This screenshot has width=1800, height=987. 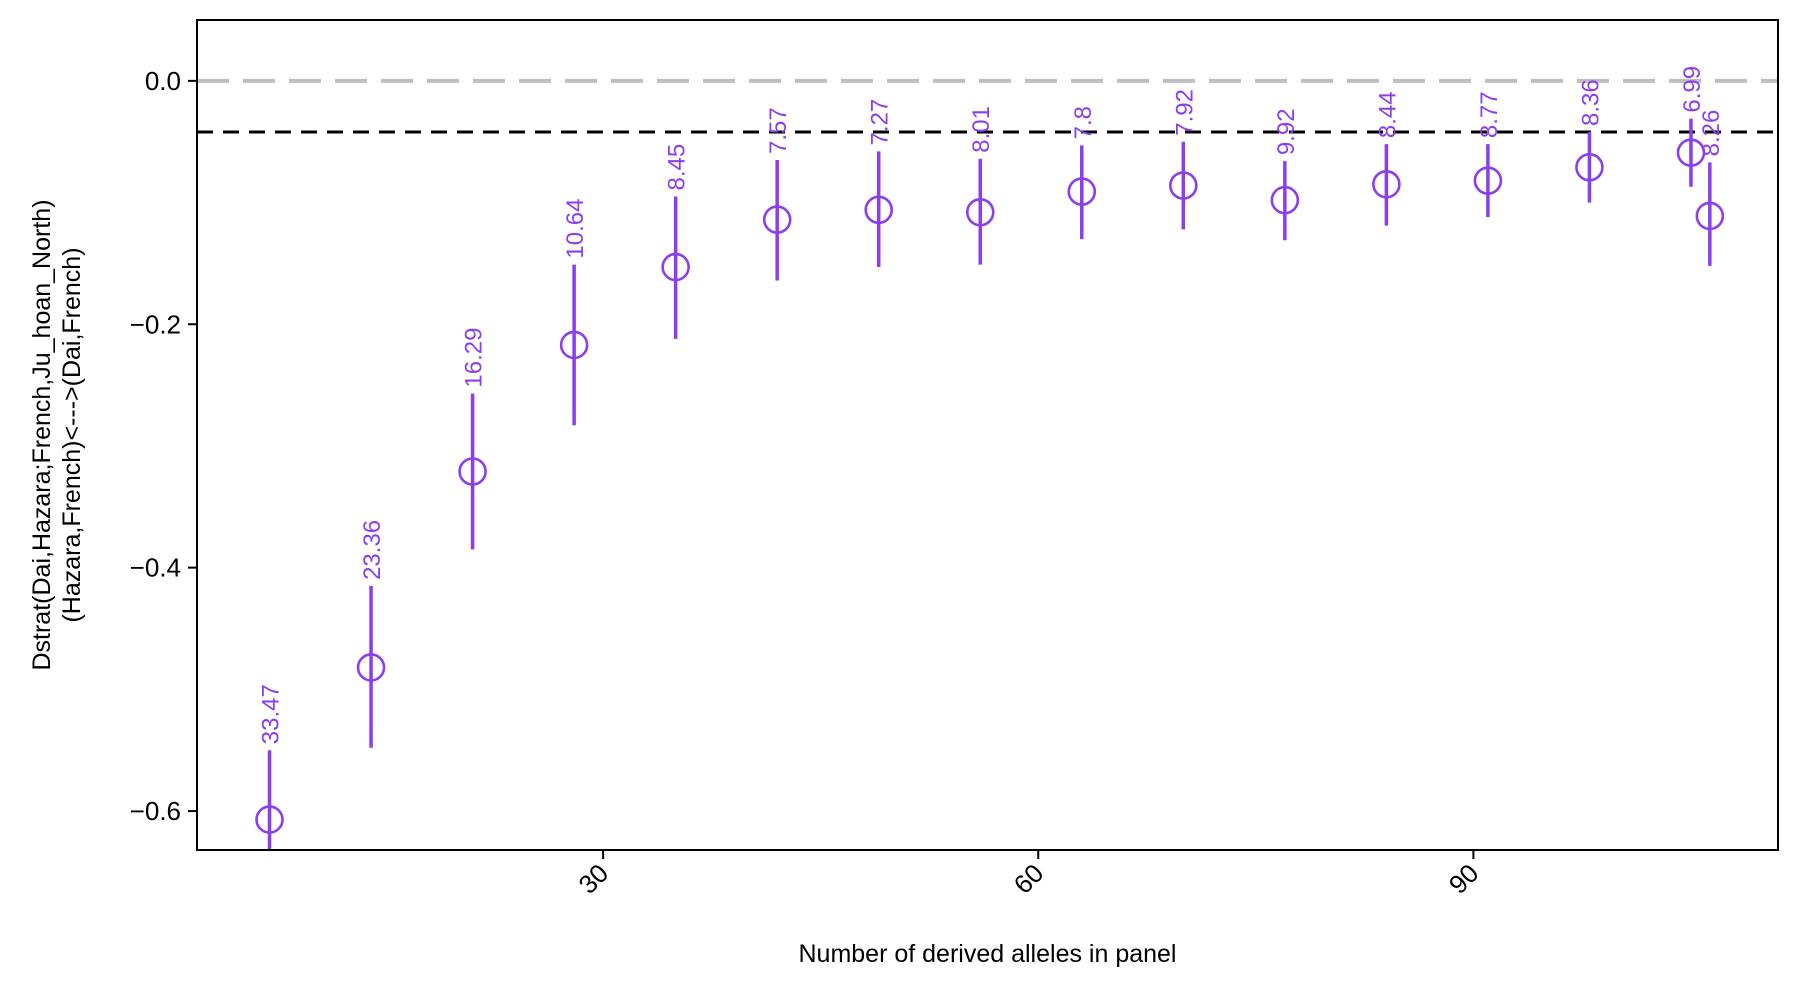 I want to click on y-tick-label: 0.0, so click(x=163, y=81).